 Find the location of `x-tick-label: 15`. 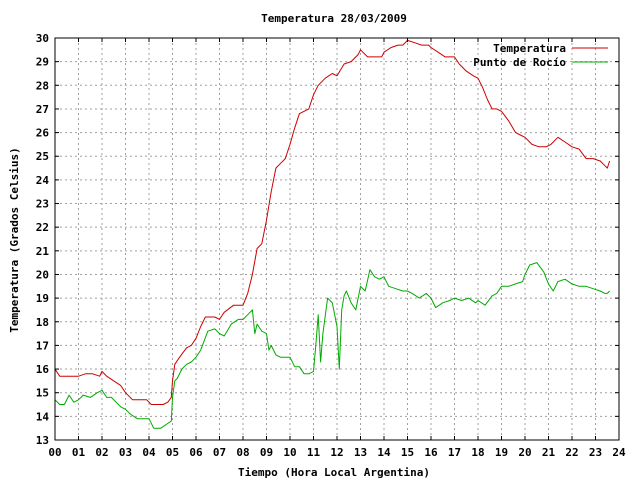

x-tick-label: 15 is located at coordinates (407, 452).